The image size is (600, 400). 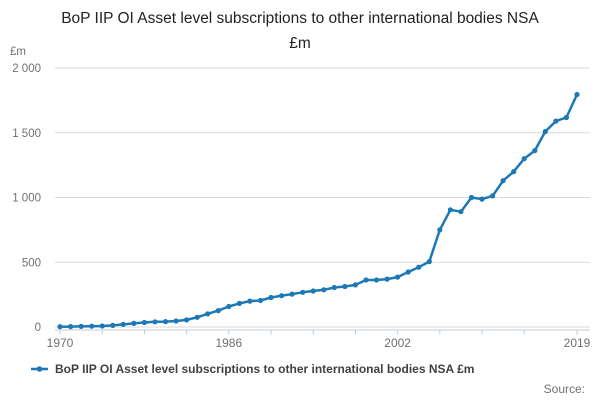 I want to click on y-axis-tick-label: 2 000, so click(x=26, y=69).